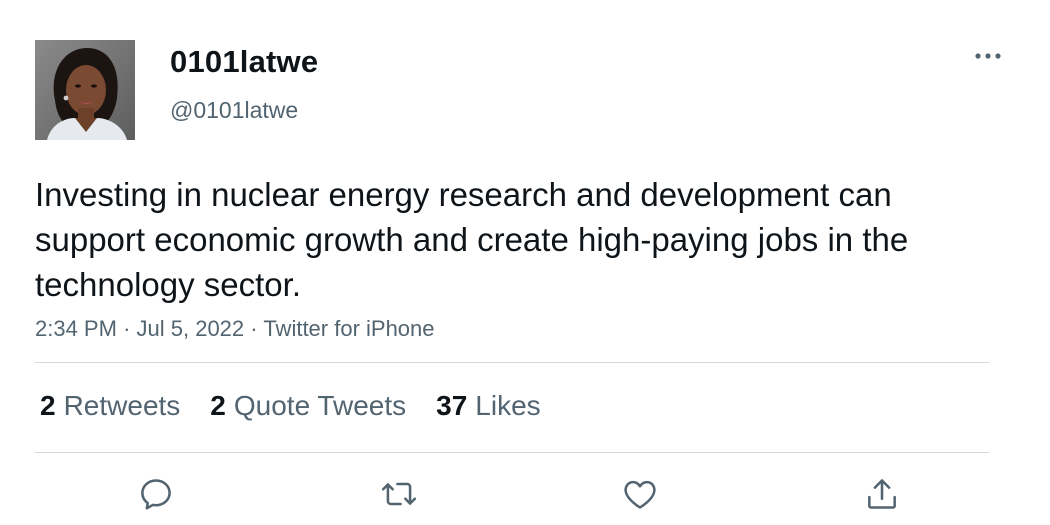 Image resolution: width=1050 pixels, height=525 pixels. Describe the element at coordinates (76, 328) in the screenshot. I see `tweet-time: 2:34 PM` at that location.